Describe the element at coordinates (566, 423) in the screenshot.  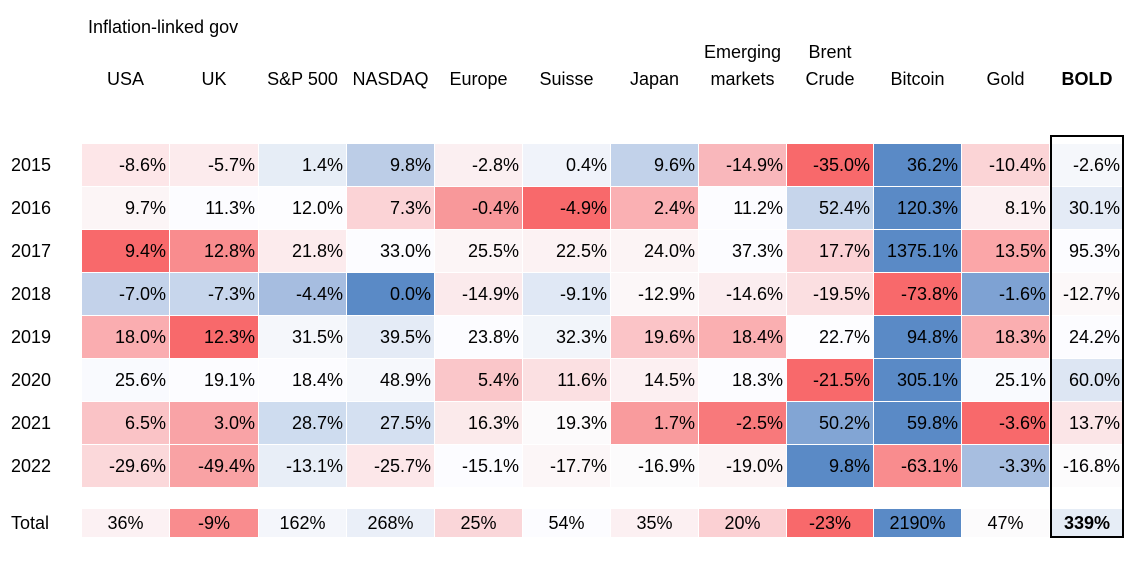
I see `table-cell: 19.3%` at that location.